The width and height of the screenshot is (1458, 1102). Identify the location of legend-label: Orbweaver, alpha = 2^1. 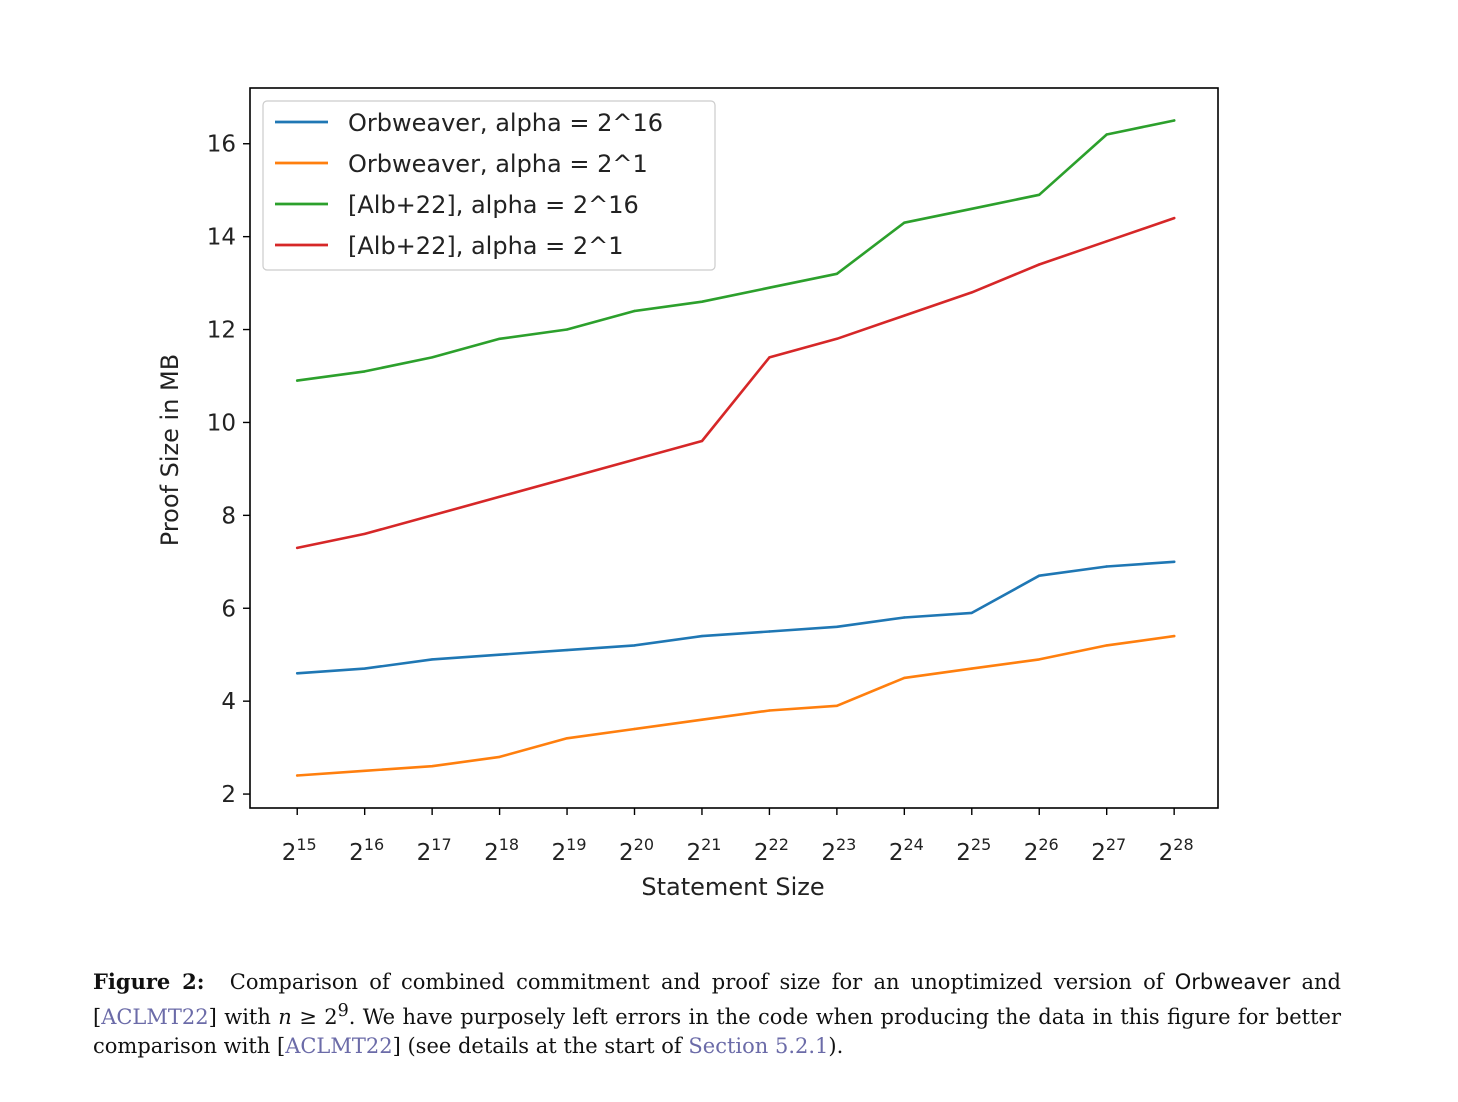
(498, 164).